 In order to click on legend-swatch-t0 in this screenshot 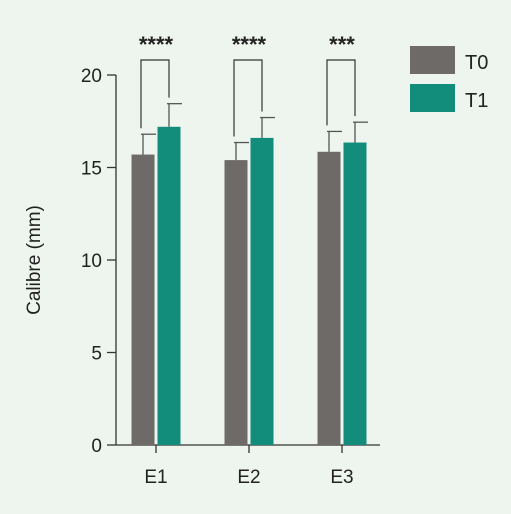, I will do `click(432, 60)`.